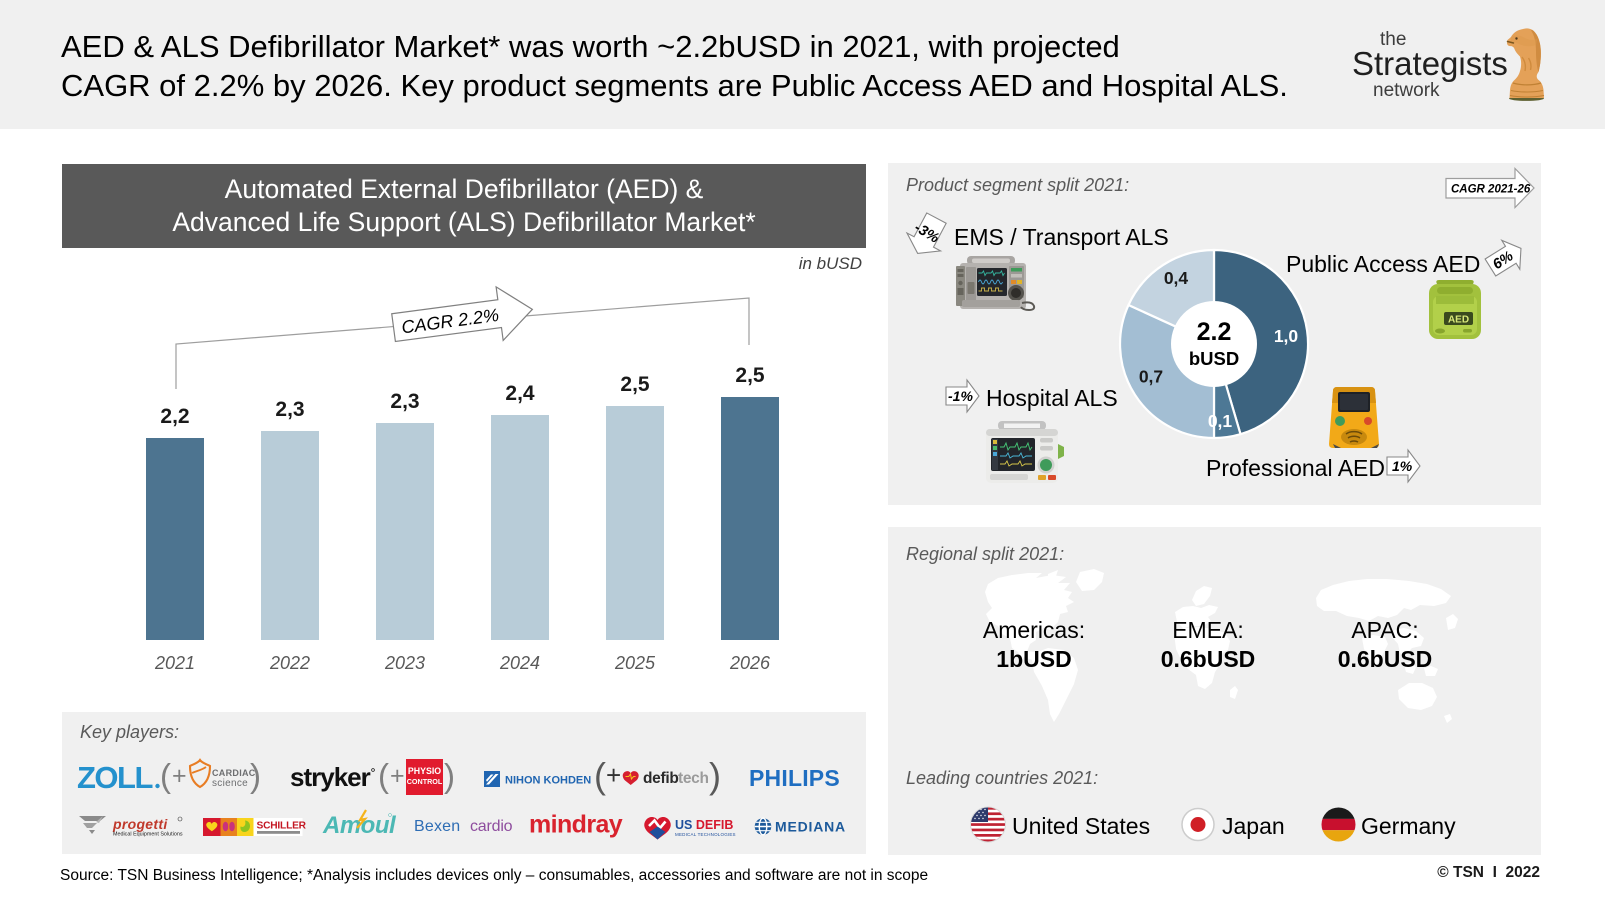  Describe the element at coordinates (114, 777) in the screenshot. I see `svg-text: ZOLL` at that location.